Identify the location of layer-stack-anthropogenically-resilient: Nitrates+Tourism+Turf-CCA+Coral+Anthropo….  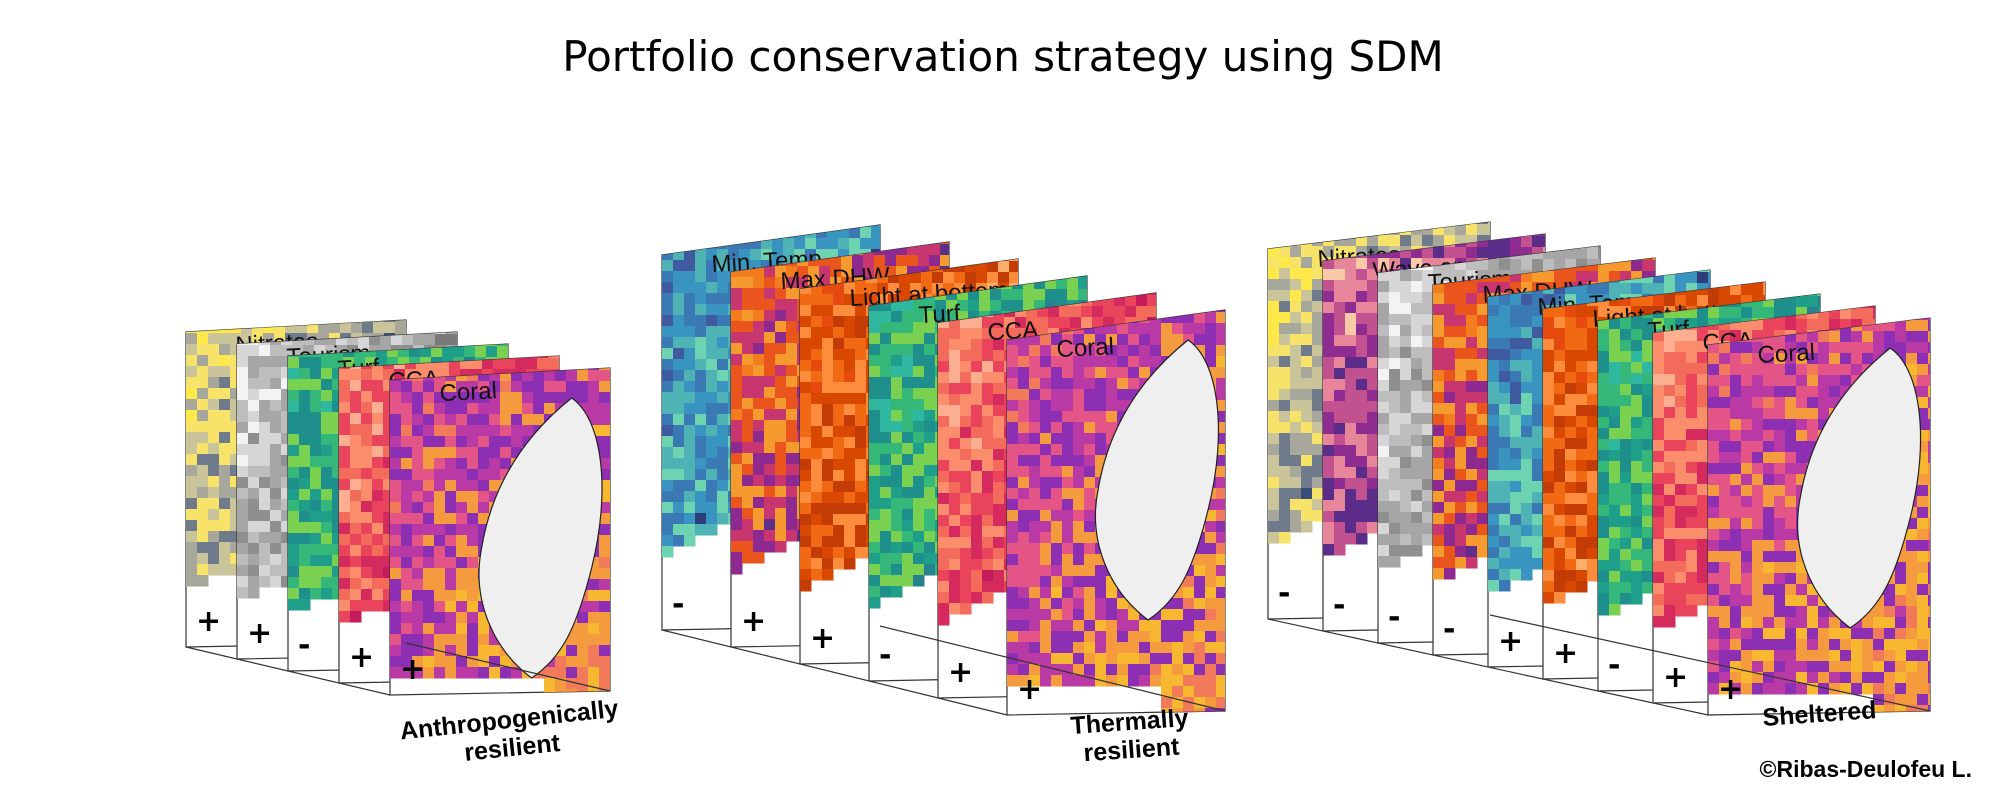
(402, 543).